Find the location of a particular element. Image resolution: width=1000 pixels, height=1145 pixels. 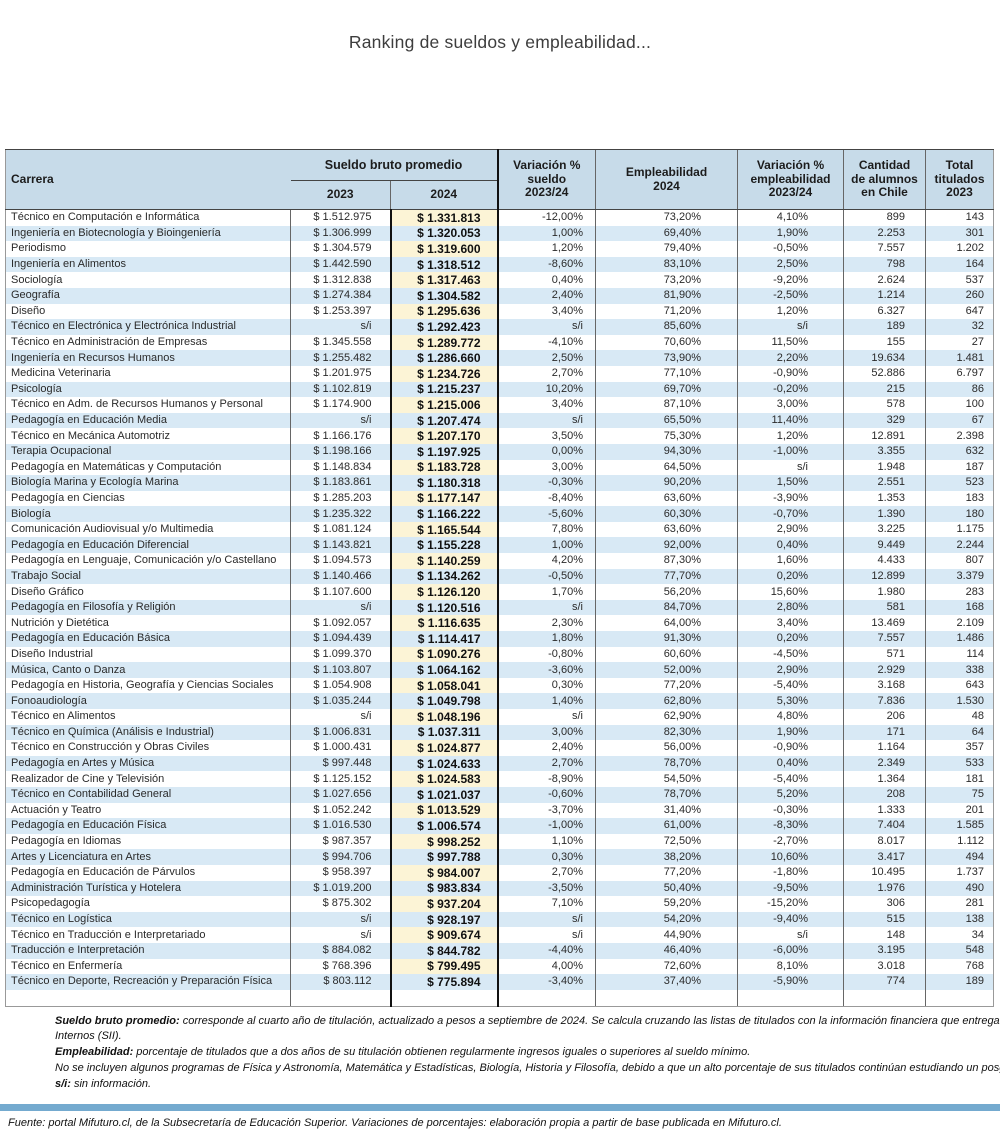

cell-variacion-empleabilidad: -1,00% is located at coordinates (790, 451).